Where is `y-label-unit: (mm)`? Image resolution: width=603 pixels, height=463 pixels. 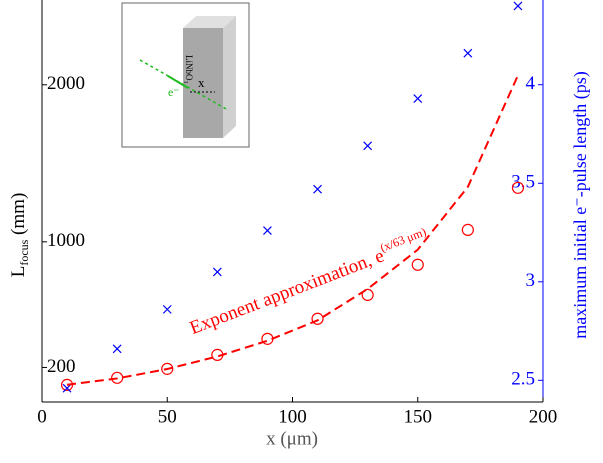 y-label-unit: (mm) is located at coordinates (18, 214).